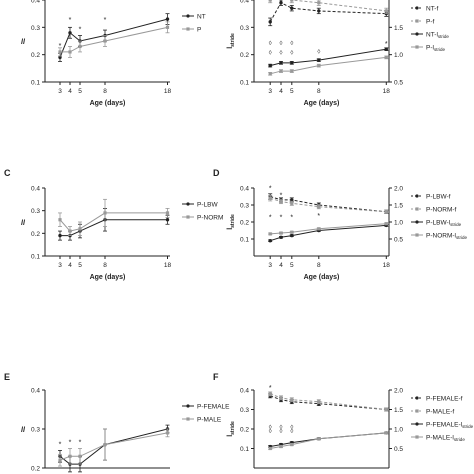  I want to click on panel-c-label: C, so click(7, 173).